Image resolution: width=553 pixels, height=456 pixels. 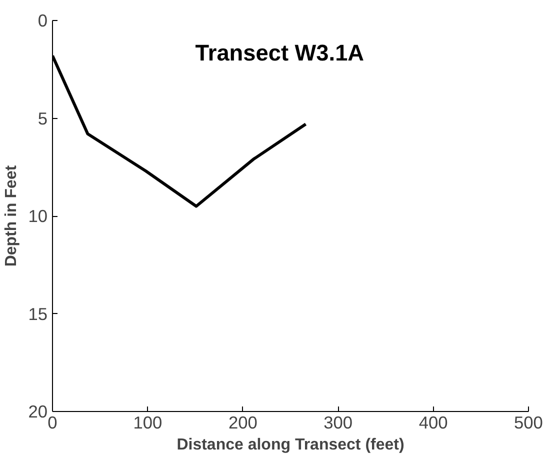 I want to click on y-tick-label: 15, so click(x=38, y=314).